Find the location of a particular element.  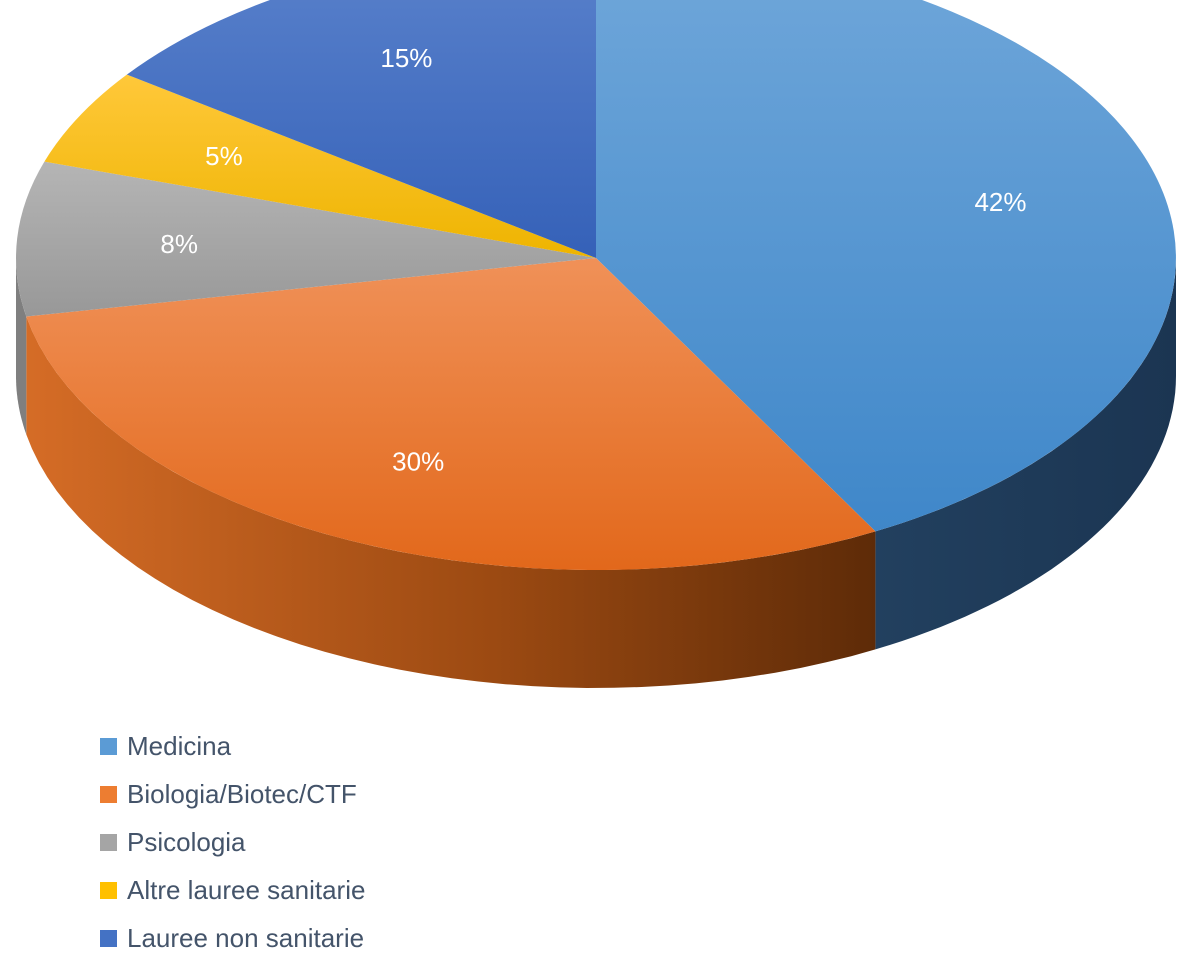

legend-label: Lauree non sanitarie is located at coordinates (246, 937).